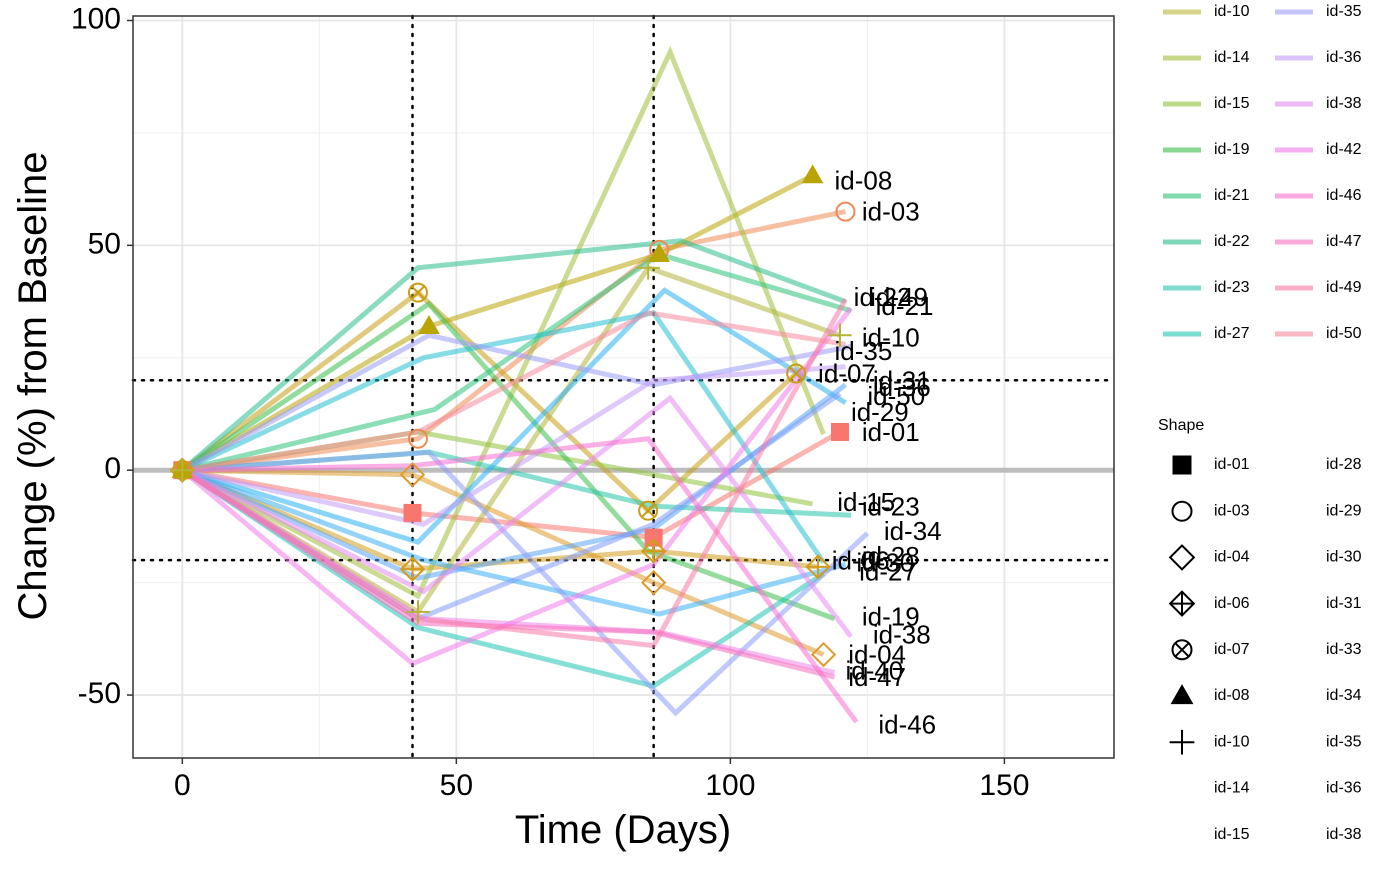 This screenshot has height=871, width=1400. What do you see at coordinates (1232, 287) in the screenshot?
I see `legend-label-id-23: id-23` at bounding box center [1232, 287].